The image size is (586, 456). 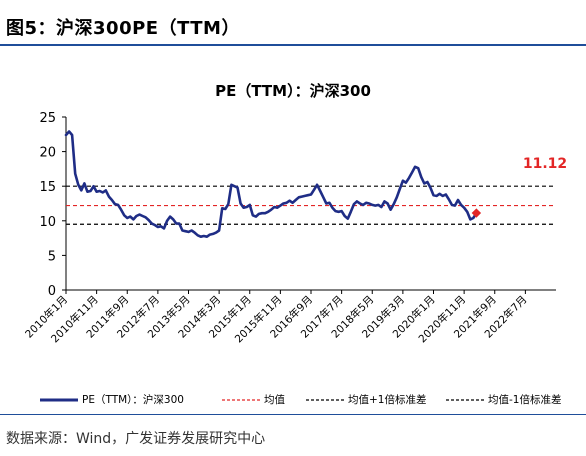 I want to click on source-note: 数据来源：Wind，广发证券发展研究中心, so click(x=136, y=439).